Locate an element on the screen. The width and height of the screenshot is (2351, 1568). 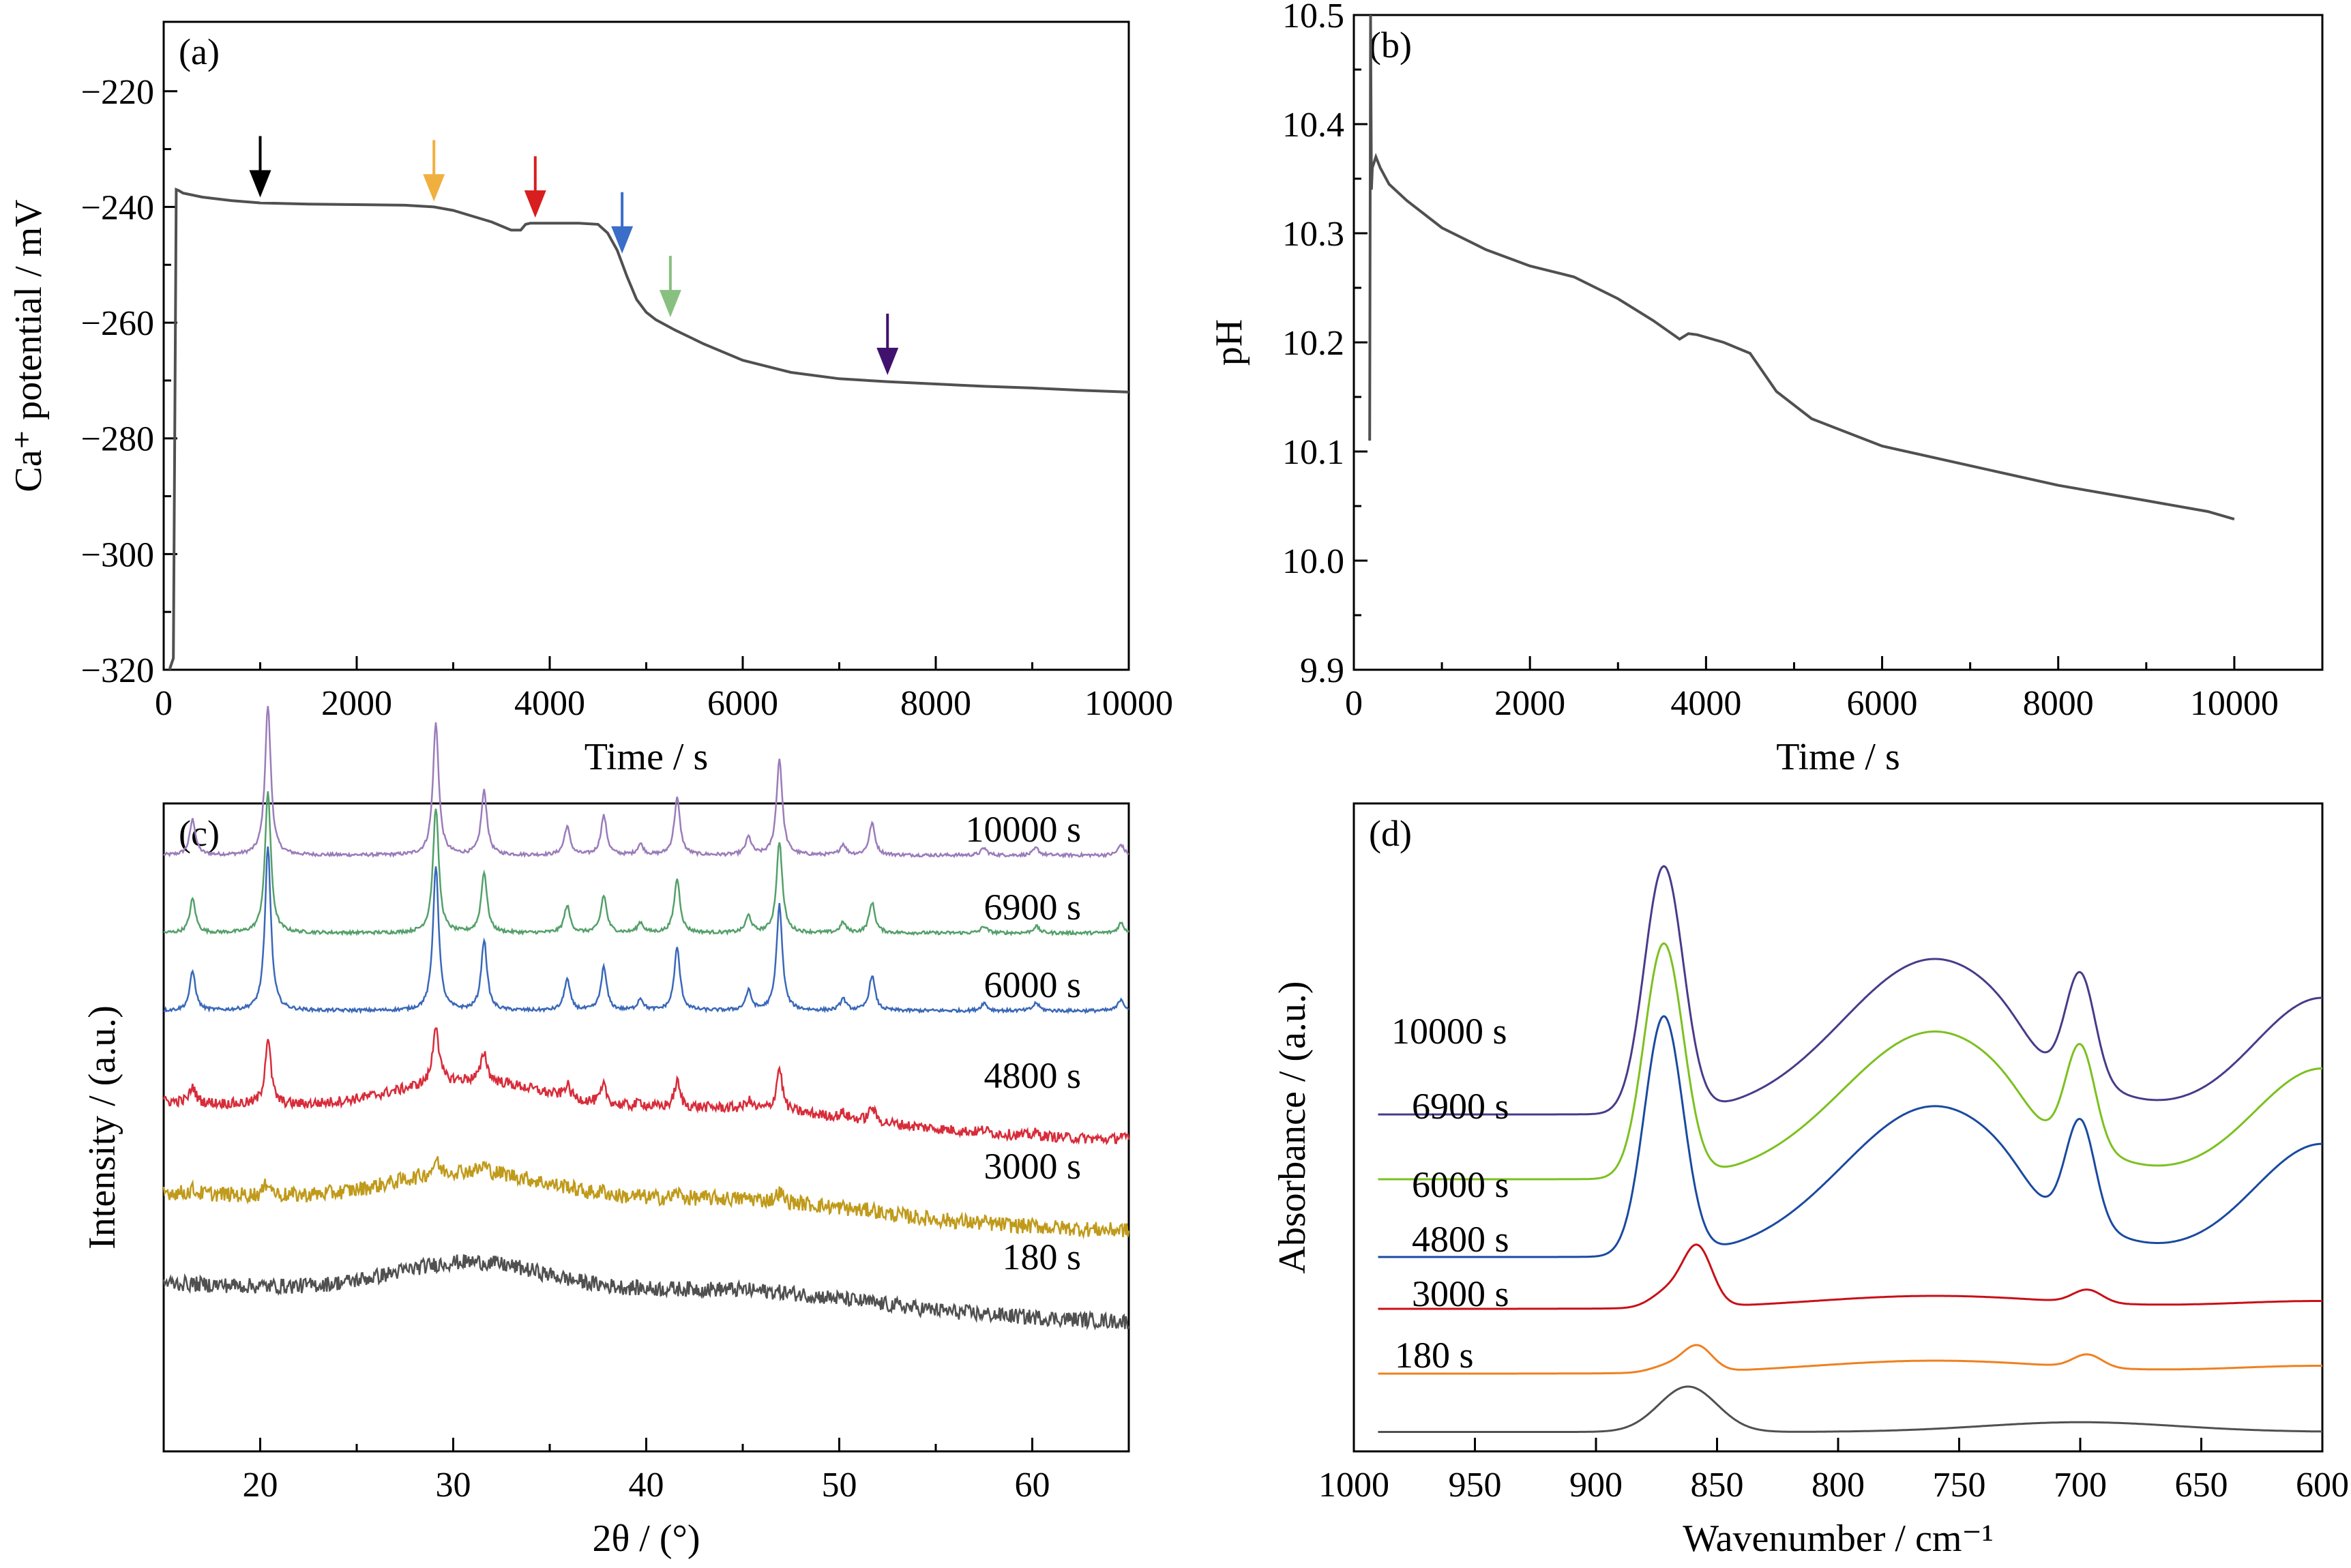
y-tick-label: 9.9 is located at coordinates (1322, 670).